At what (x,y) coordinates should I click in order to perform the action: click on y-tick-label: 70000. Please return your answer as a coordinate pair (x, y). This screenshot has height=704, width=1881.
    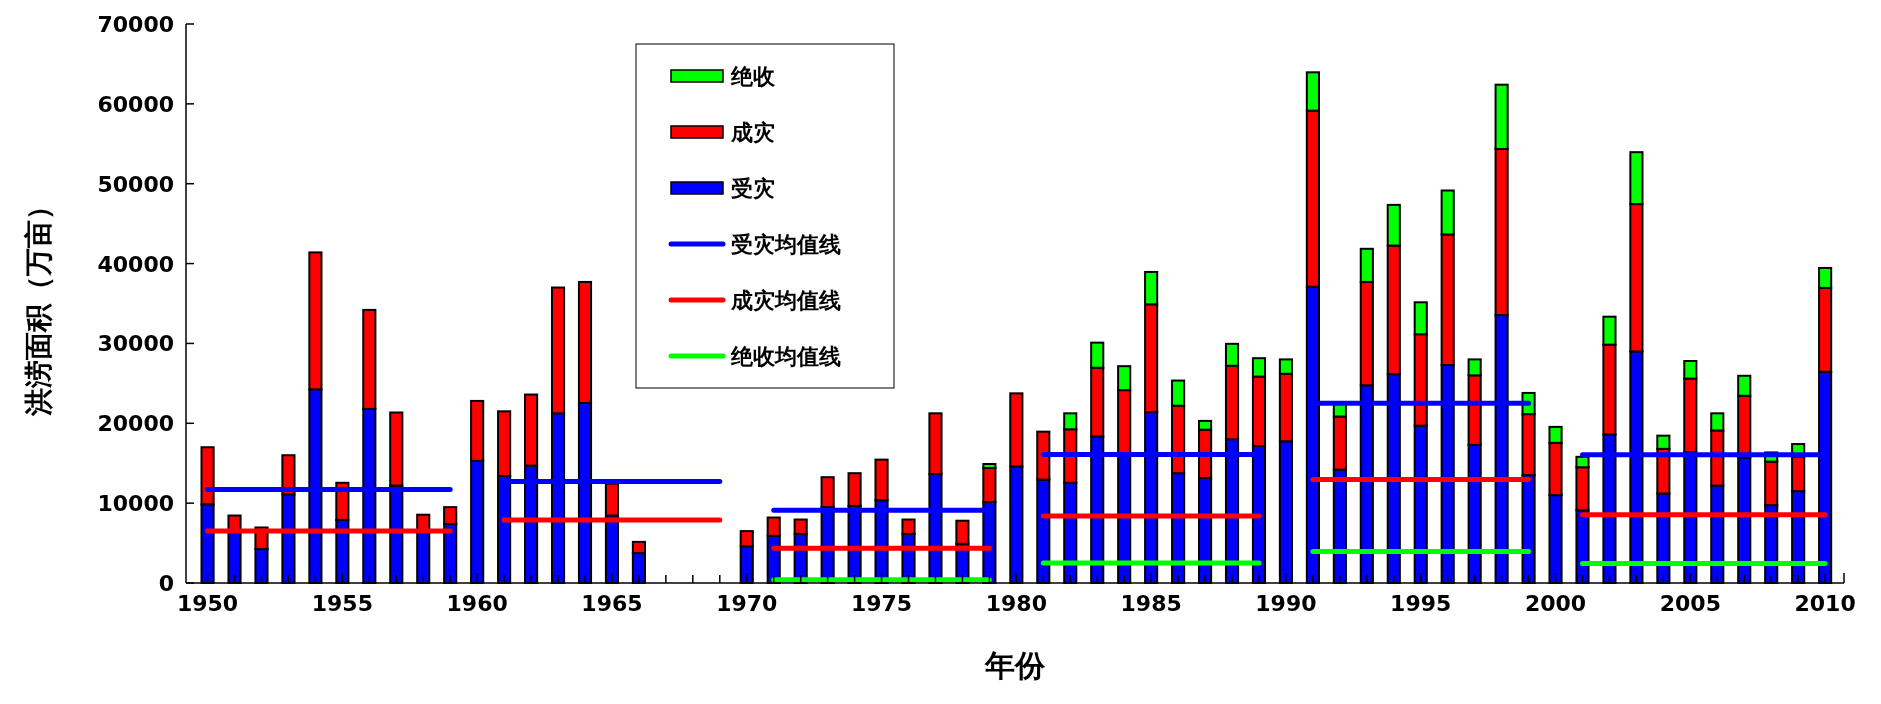
    Looking at the image, I should click on (135, 24).